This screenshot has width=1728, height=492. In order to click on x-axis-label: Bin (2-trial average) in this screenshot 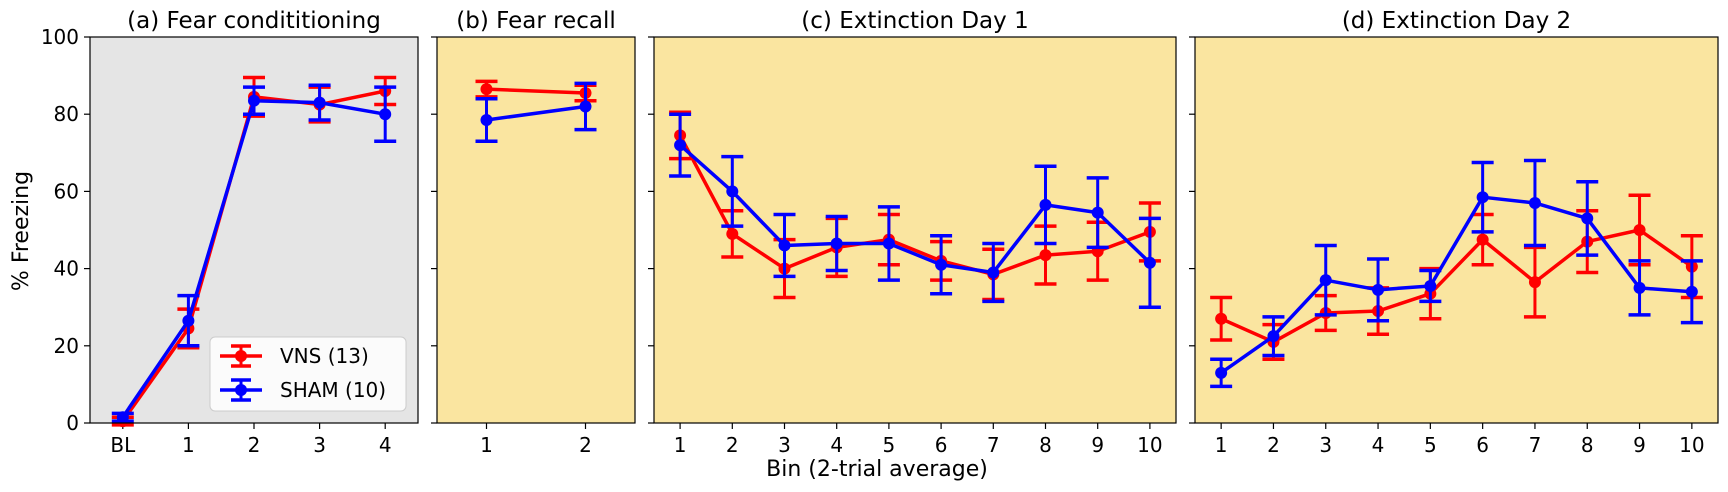, I will do `click(877, 469)`.